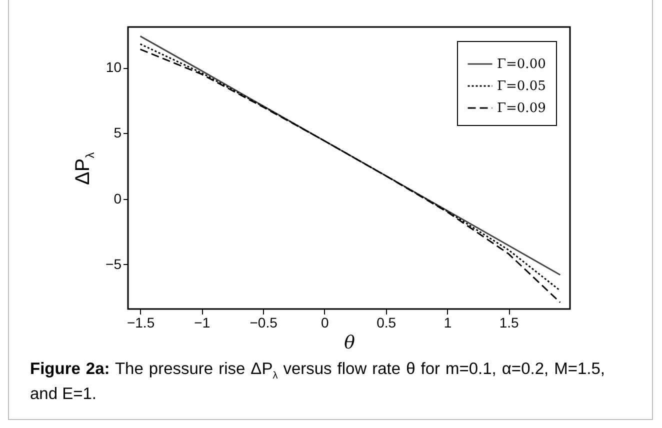  Describe the element at coordinates (509, 322) in the screenshot. I see `x-tick-label: 1.5` at that location.